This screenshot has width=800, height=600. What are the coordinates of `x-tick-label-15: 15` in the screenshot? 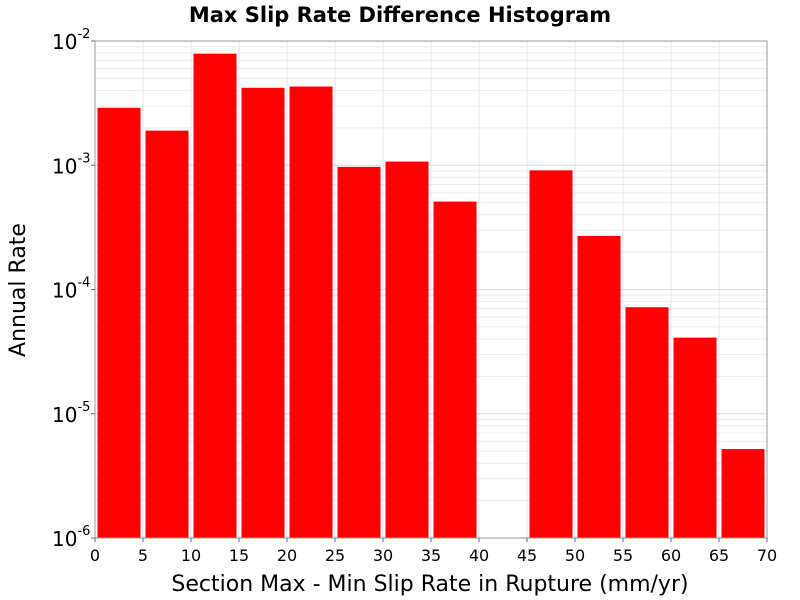 It's located at (239, 555).